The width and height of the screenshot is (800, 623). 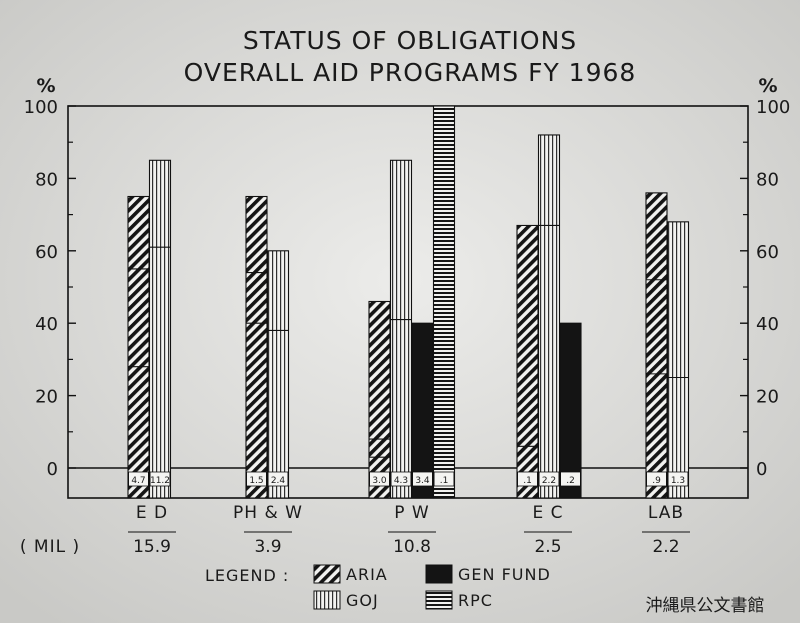 I want to click on legend-label: ARIA, so click(x=367, y=574).